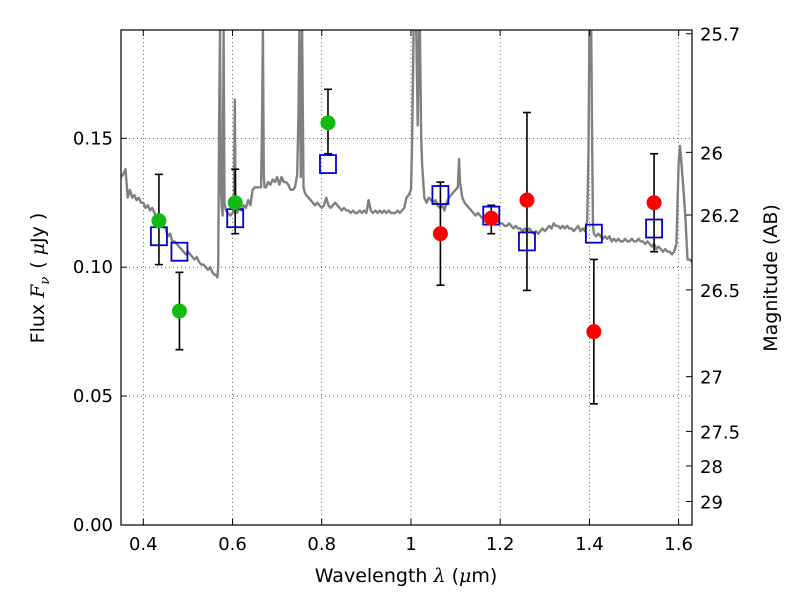 The height and width of the screenshot is (600, 800). What do you see at coordinates (406, 576) in the screenshot?
I see `x-axis-label: Wavelength λ (μm)` at bounding box center [406, 576].